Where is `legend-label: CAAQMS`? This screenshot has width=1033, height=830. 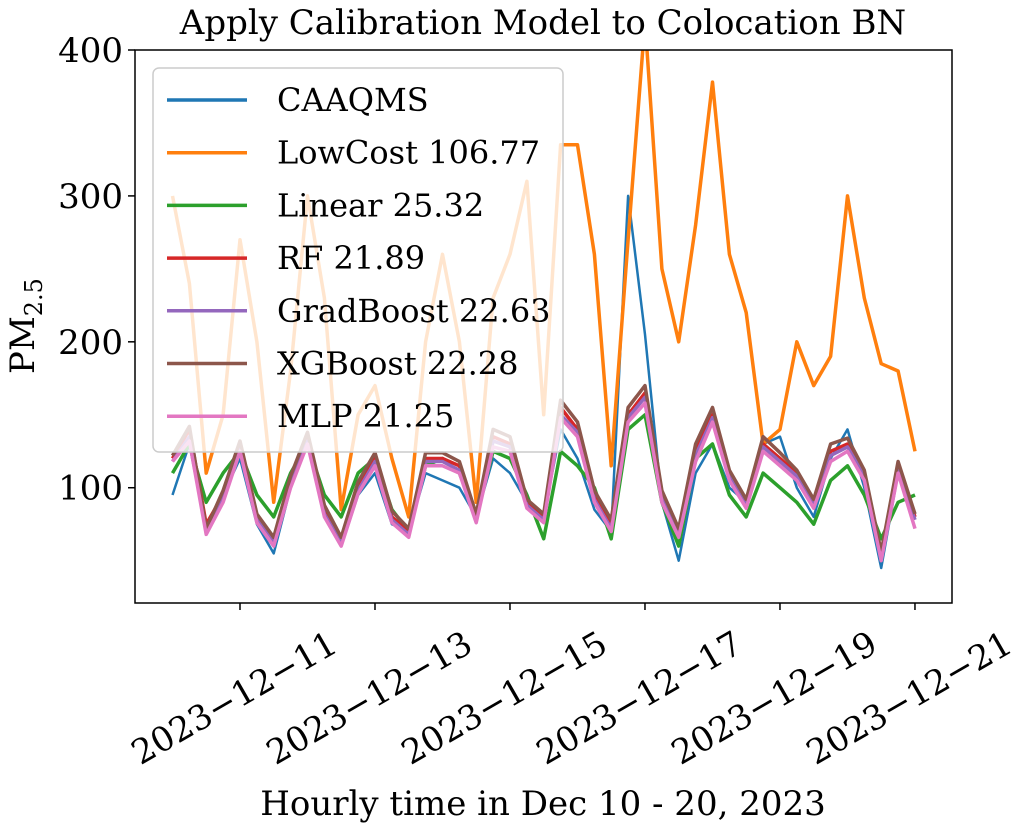 legend-label: CAAQMS is located at coordinates (353, 100).